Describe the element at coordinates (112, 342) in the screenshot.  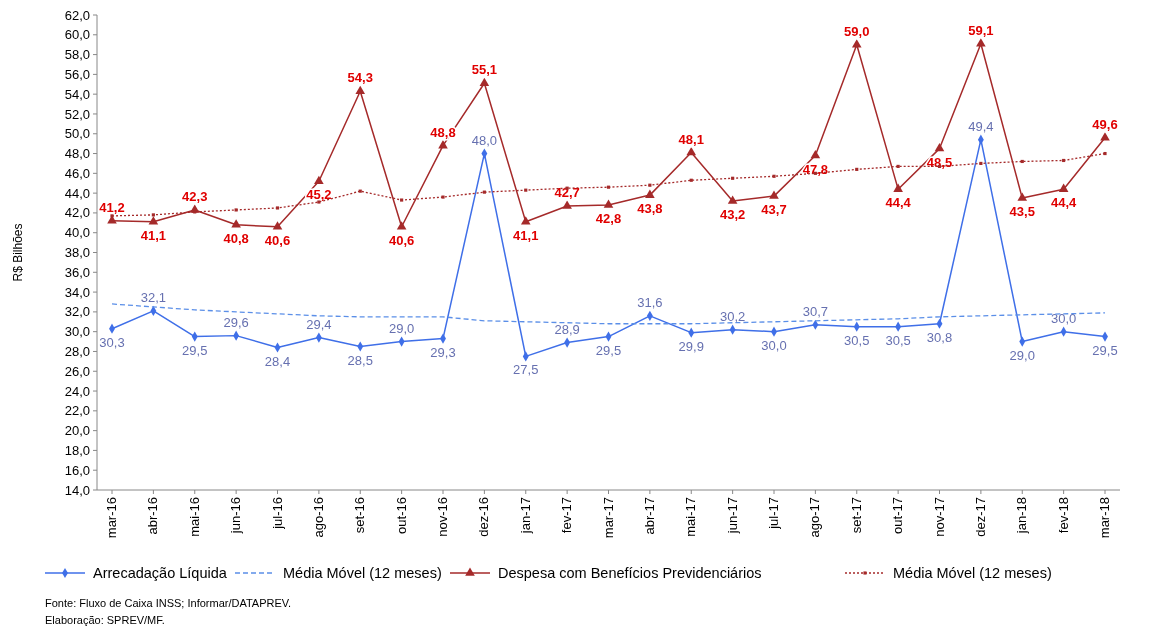
I see `data-label: 30,3` at that location.